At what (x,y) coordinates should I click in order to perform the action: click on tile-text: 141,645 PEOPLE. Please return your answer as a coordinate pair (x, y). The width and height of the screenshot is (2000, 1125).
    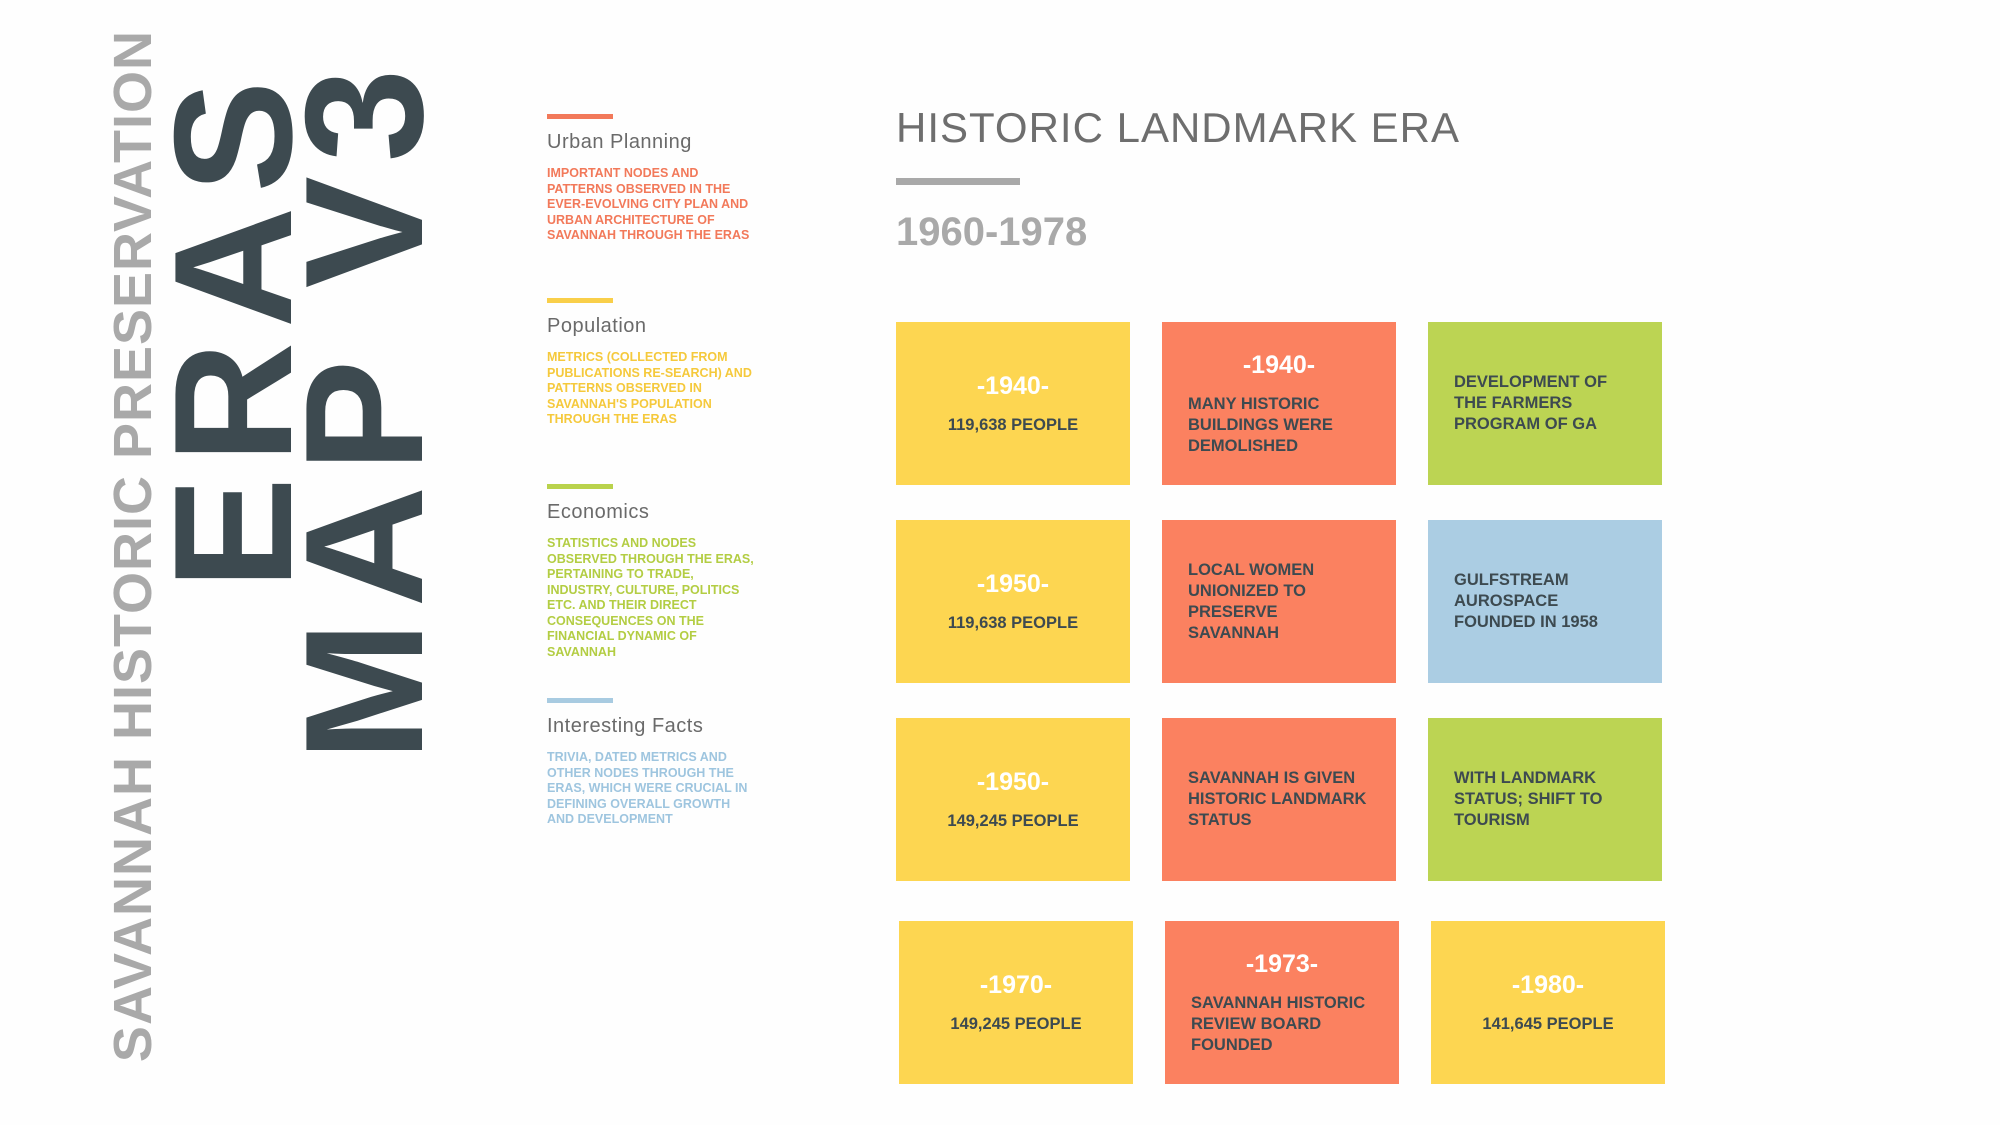
    Looking at the image, I should click on (1548, 1023).